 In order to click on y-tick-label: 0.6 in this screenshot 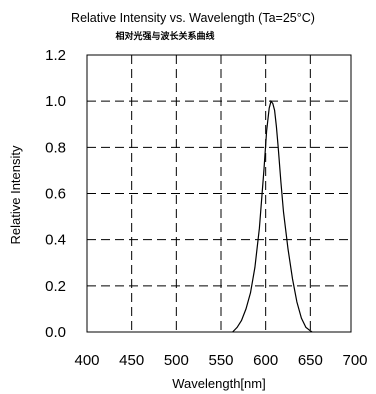, I will do `click(55, 194)`.